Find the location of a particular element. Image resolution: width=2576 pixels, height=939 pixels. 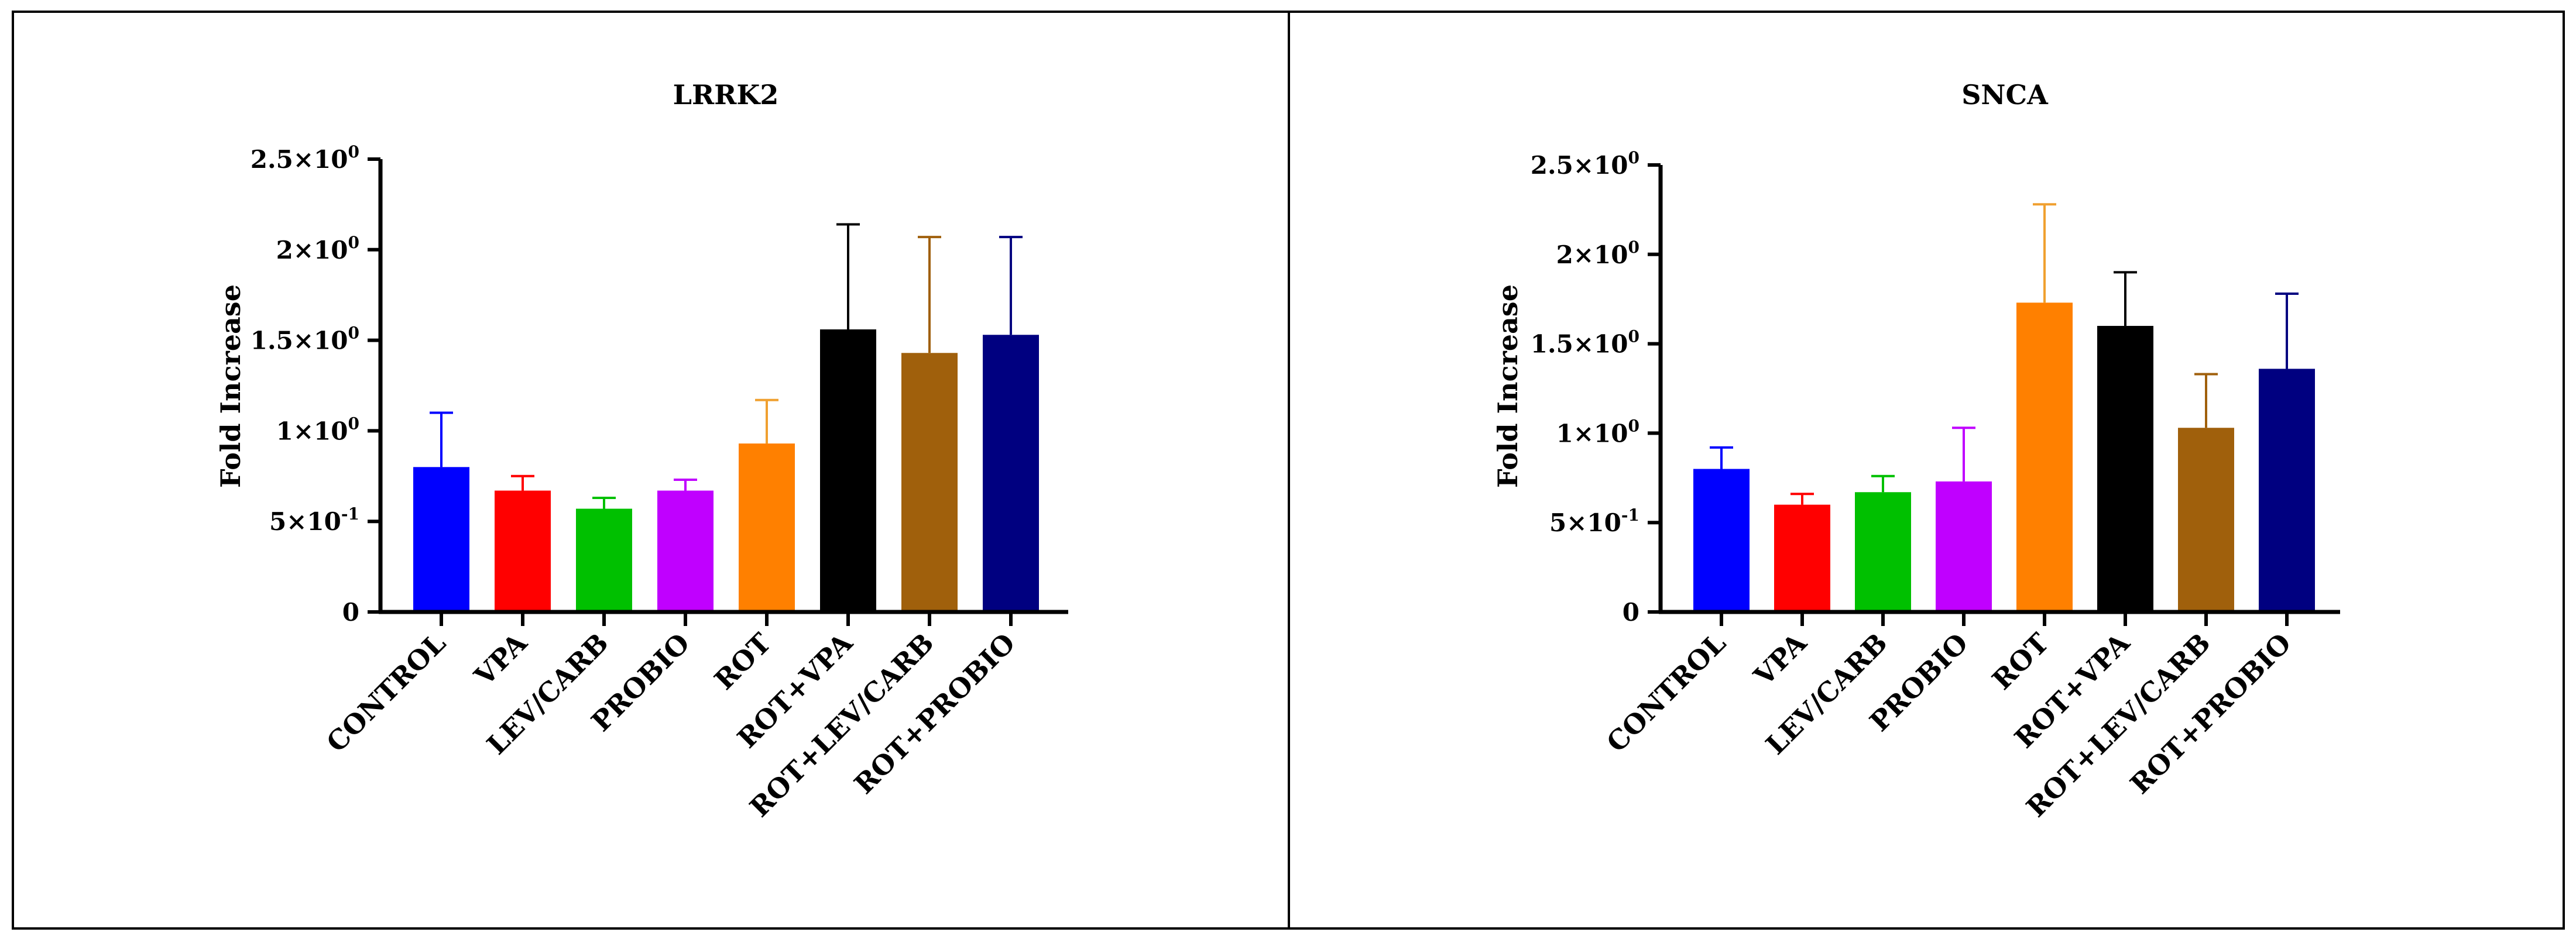

chart-title: LRRK2 is located at coordinates (726, 95).